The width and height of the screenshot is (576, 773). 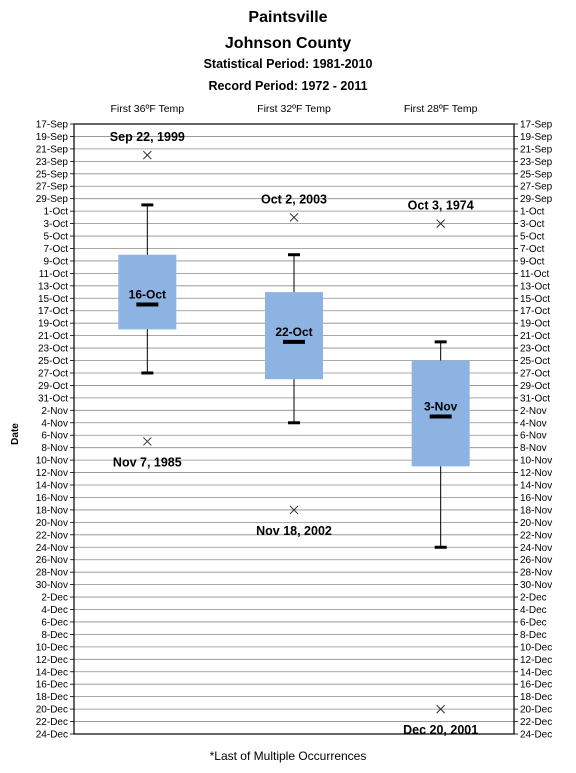 I want to click on y-tick-label-right: 18-Dec, so click(x=536, y=697).